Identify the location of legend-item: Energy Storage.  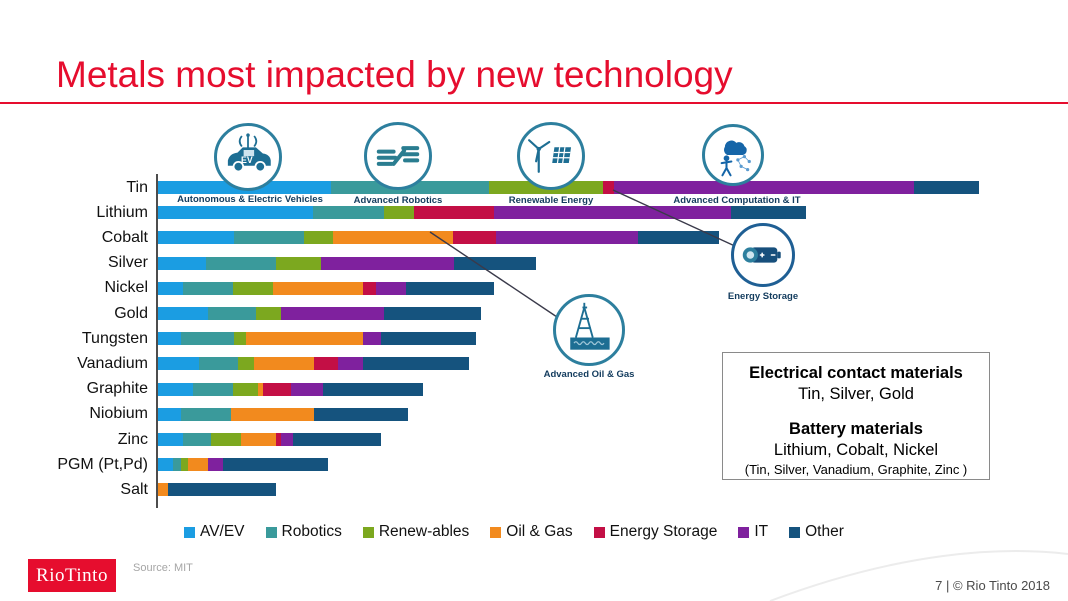
(655, 532).